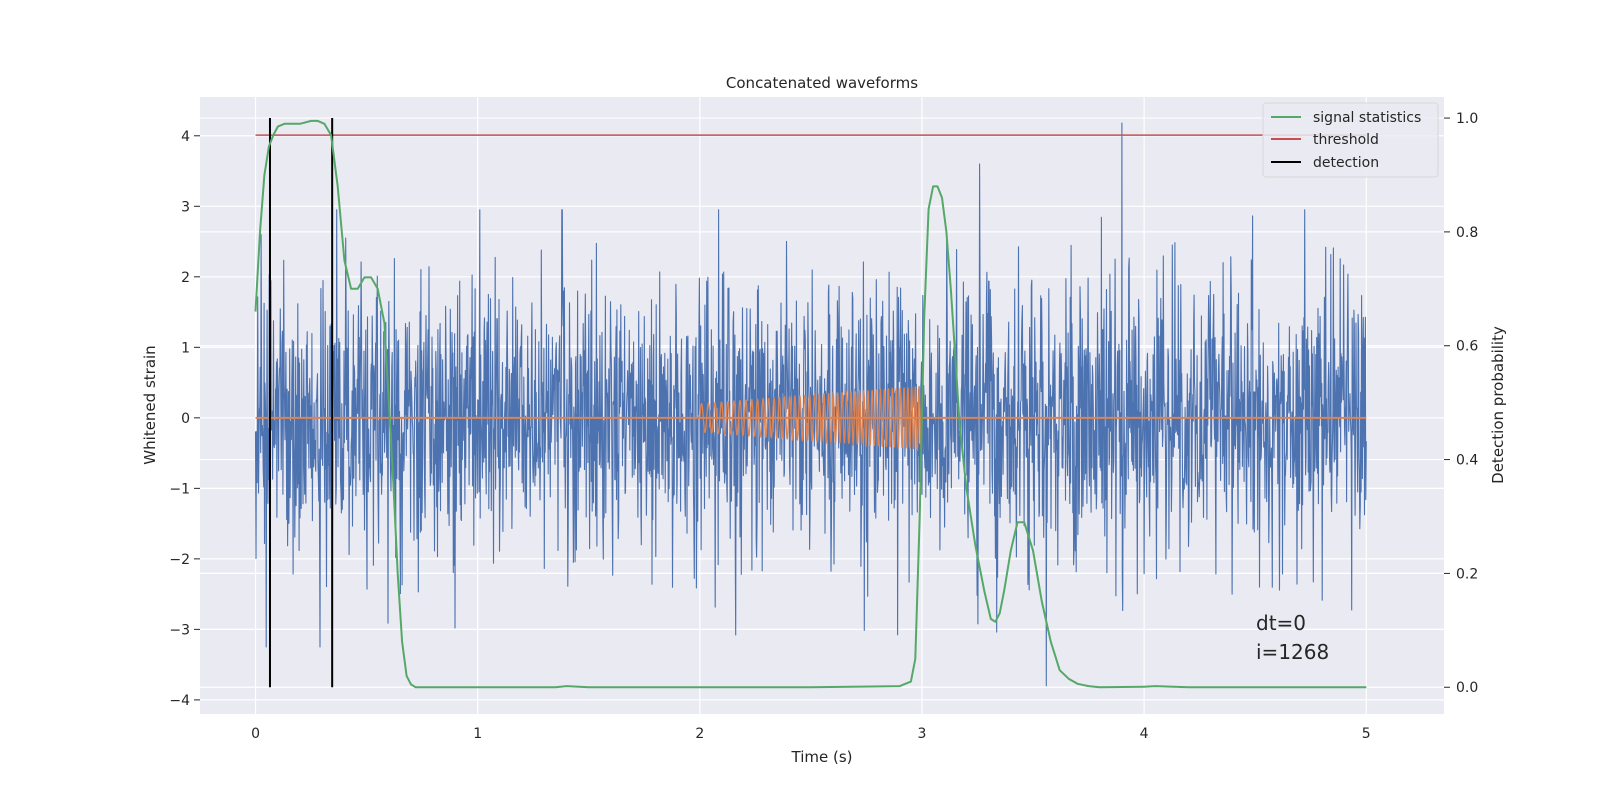  I want to click on x-axis-title: Time (s), so click(822, 757).